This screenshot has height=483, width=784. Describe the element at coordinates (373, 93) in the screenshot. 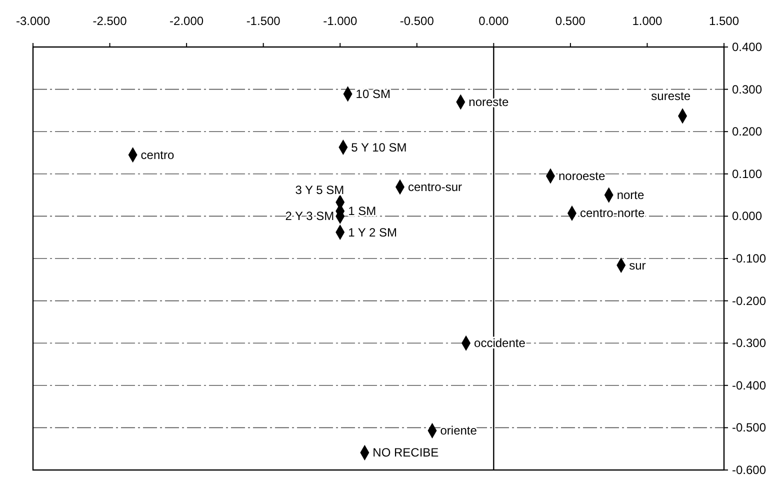

I see `series-label: 10 SM` at that location.